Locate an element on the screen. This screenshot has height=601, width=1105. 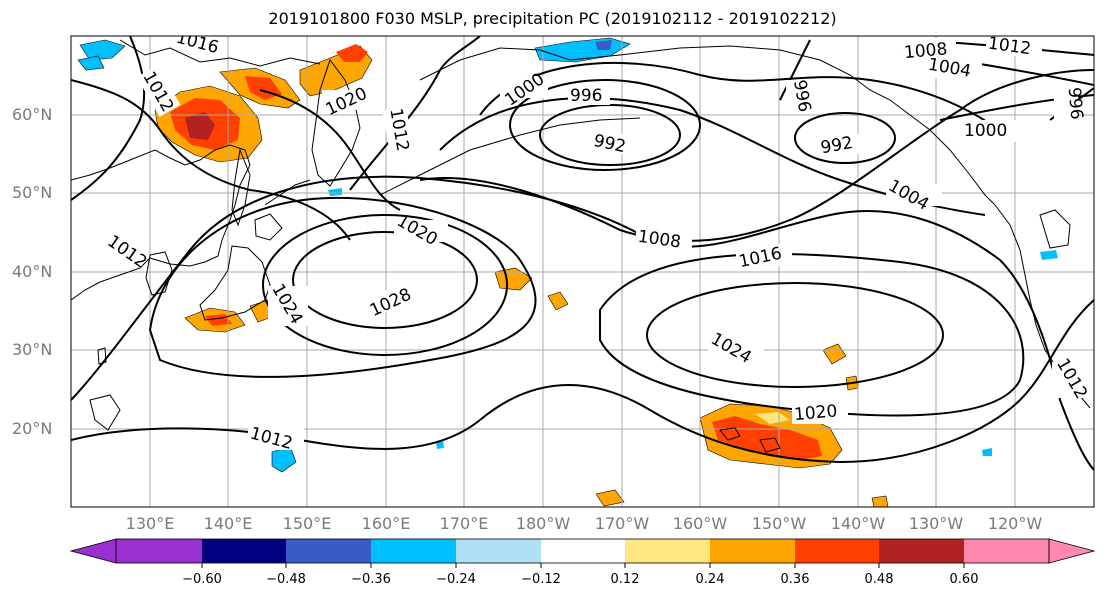
lon-label-180w: 180°W is located at coordinates (543, 523).